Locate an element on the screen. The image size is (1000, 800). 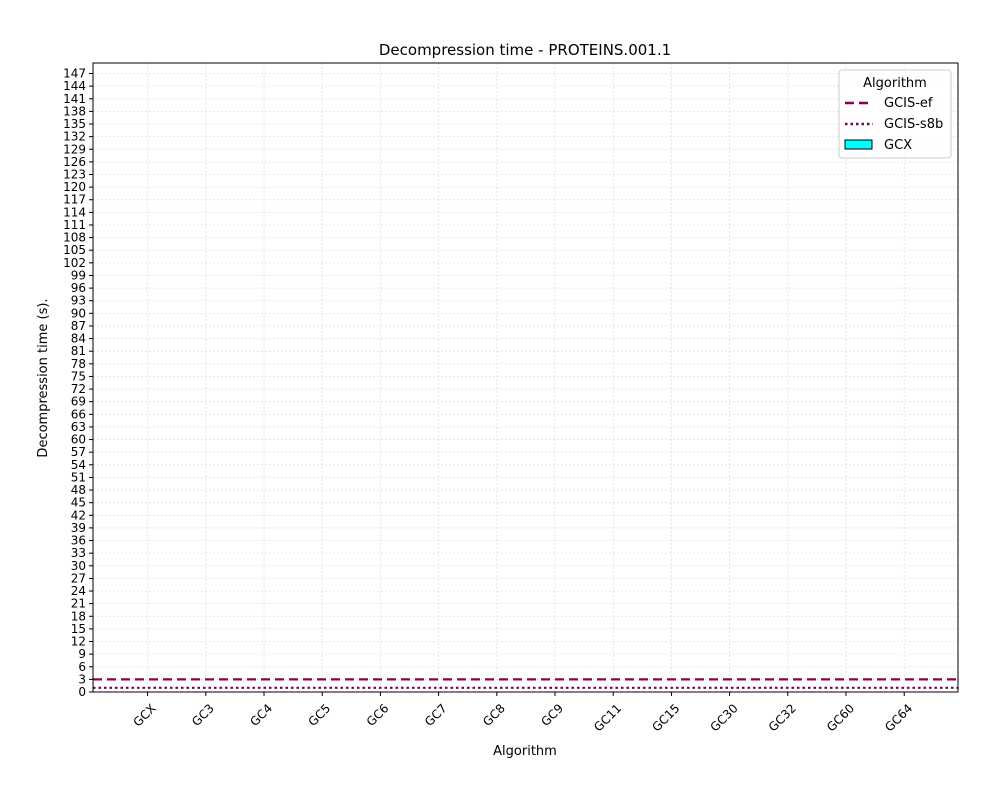
y-tick-label: 12 is located at coordinates (78, 642).